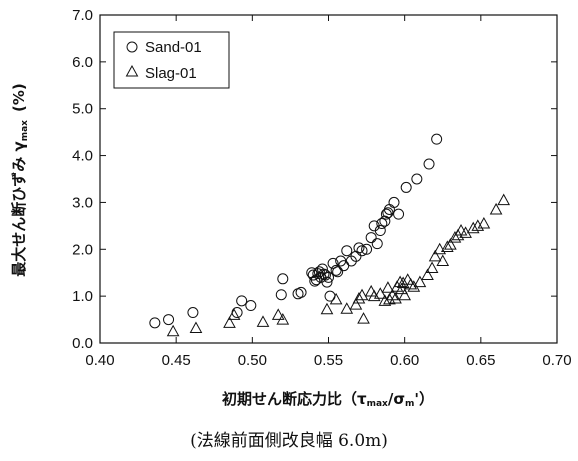 The width and height of the screenshot is (578, 461). I want to click on legend: Sand-01 Slag-01, so click(171, 60).